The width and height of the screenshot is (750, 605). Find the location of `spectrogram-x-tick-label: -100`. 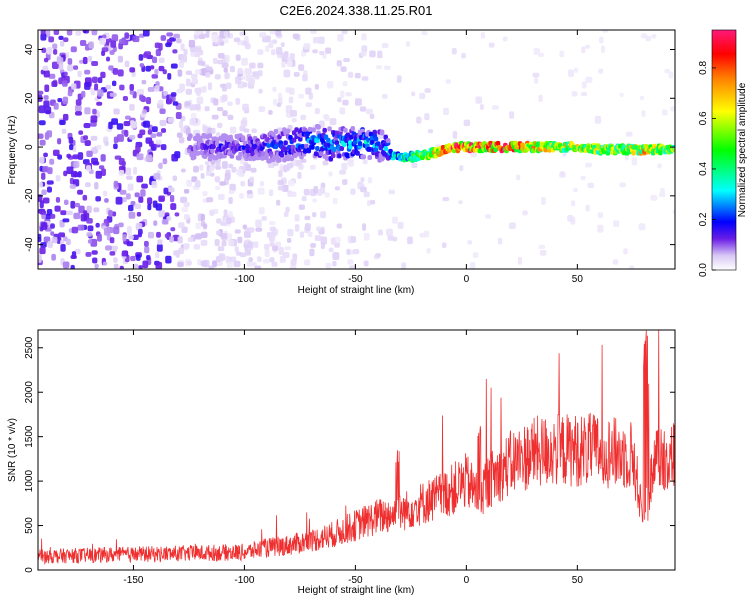

spectrogram-x-tick-label: -100 is located at coordinates (244, 279).